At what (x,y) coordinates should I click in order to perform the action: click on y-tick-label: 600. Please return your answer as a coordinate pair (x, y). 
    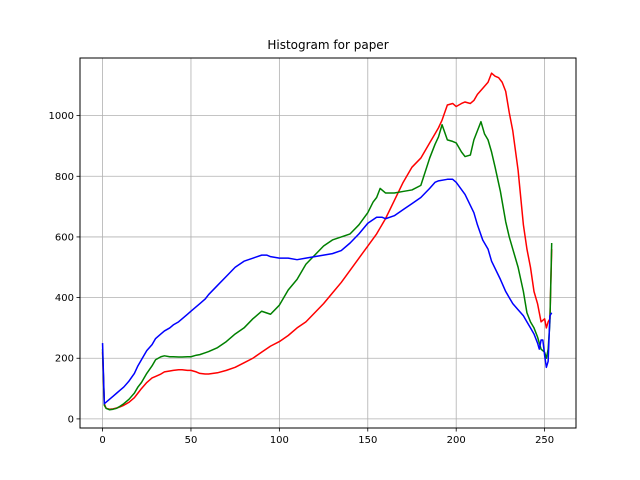
    Looking at the image, I should click on (64, 237).